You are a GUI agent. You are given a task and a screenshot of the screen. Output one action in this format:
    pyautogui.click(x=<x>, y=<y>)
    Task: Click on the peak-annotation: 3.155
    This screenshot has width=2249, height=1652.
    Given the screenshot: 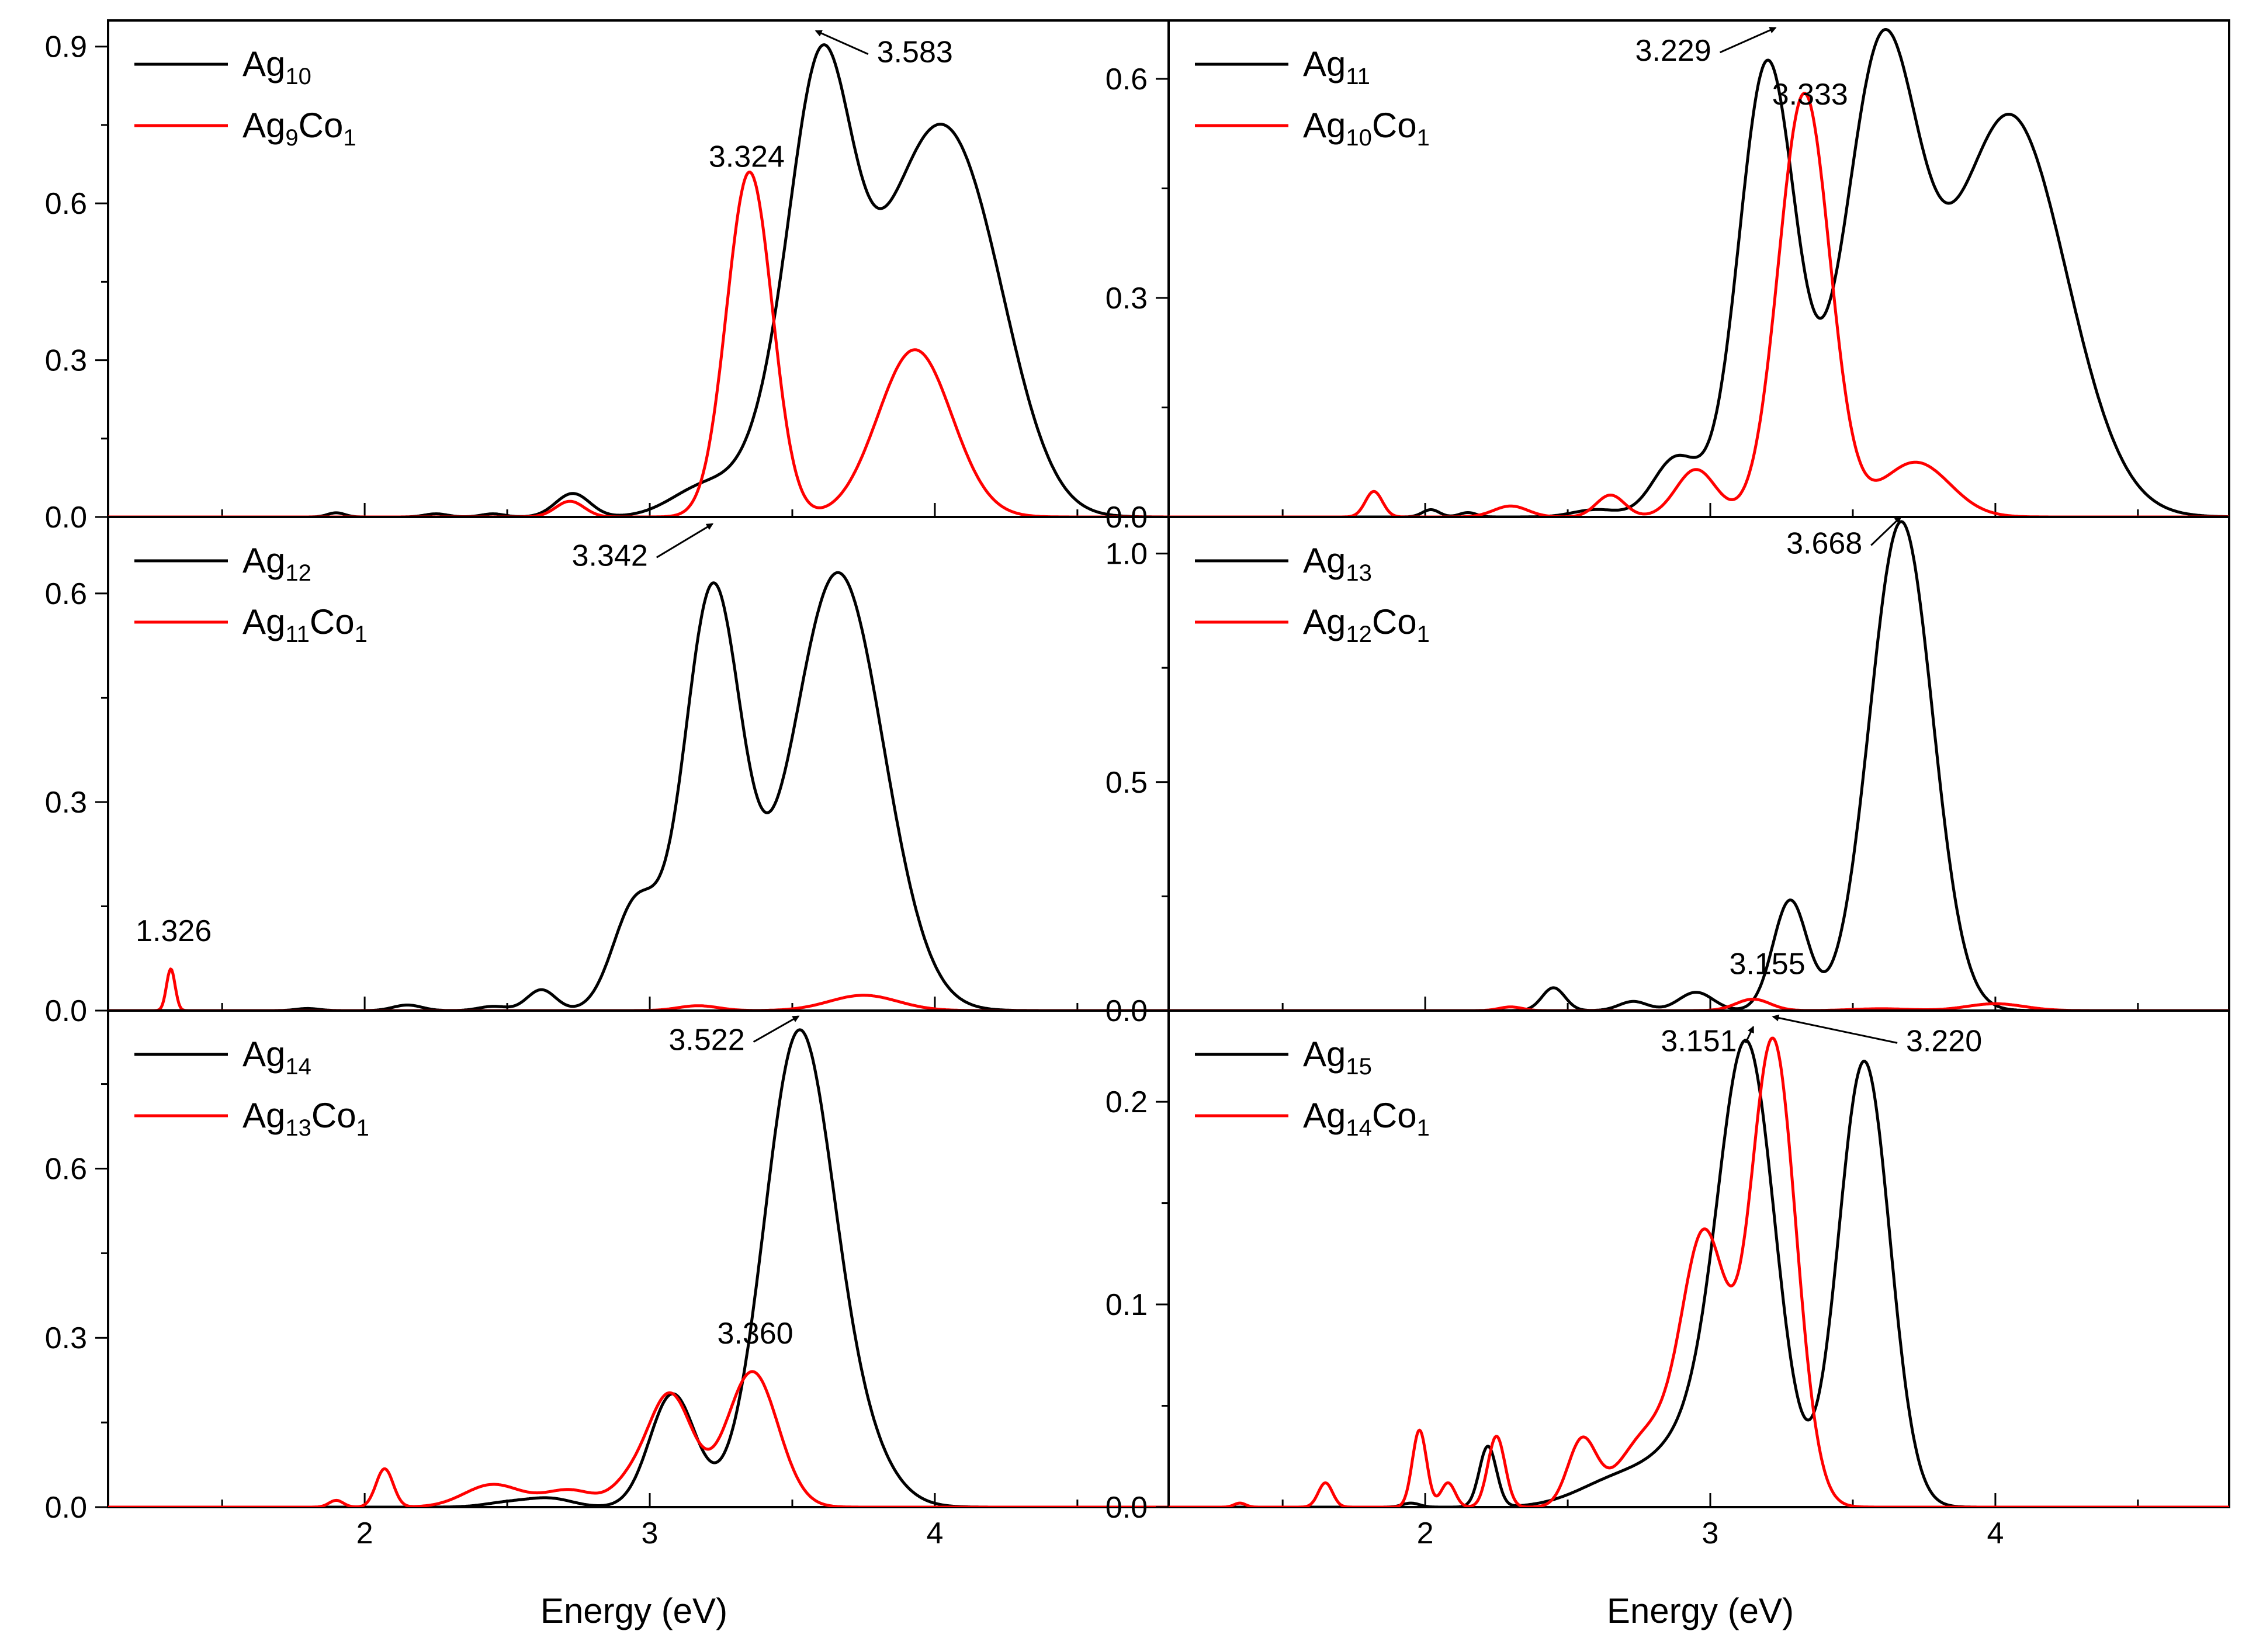 What is the action you would take?
    pyautogui.click(x=1768, y=964)
    